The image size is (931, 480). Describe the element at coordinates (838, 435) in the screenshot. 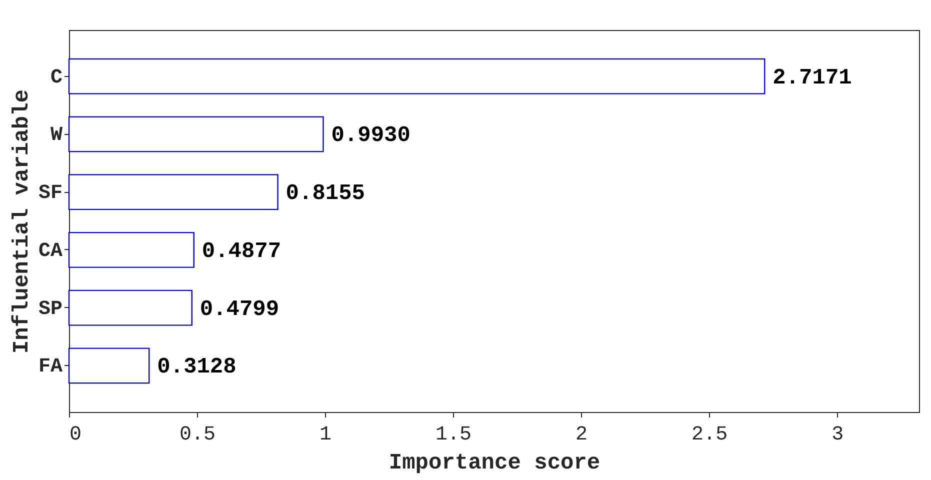

I see `x-tick-label: 3` at that location.